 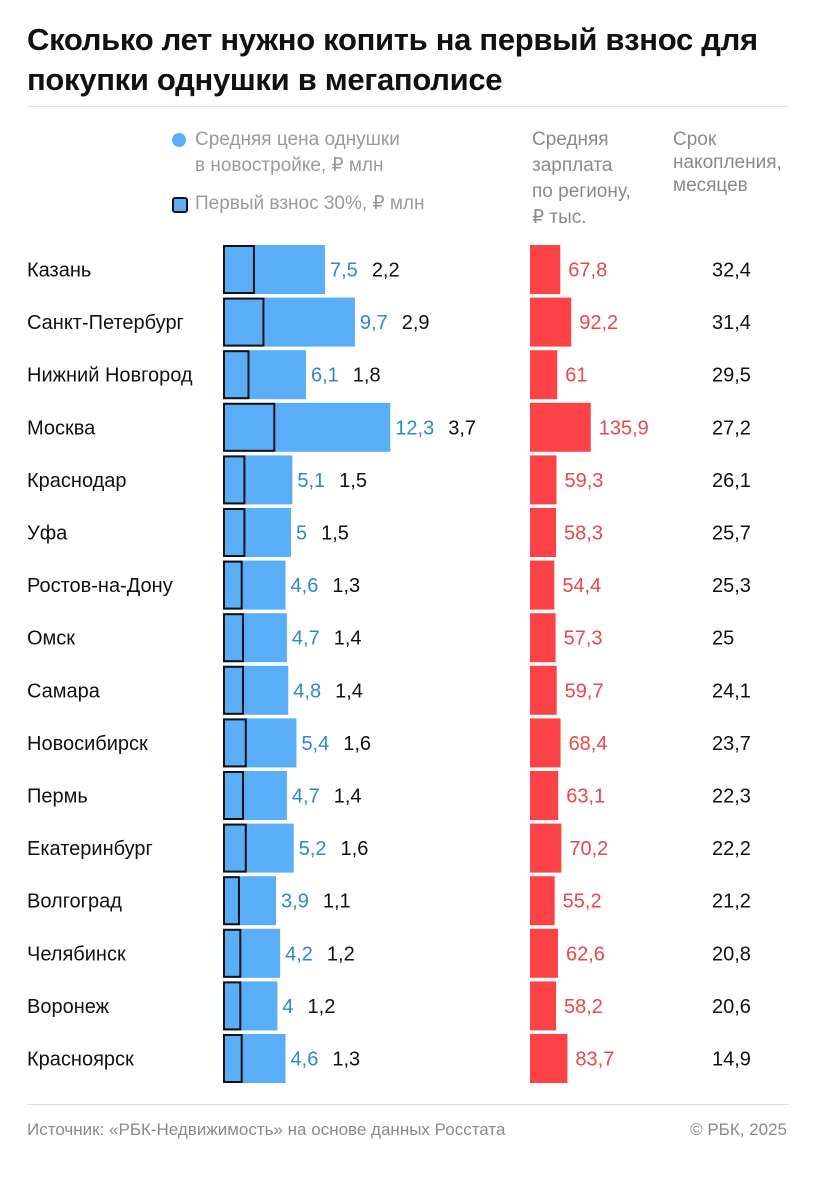 I want to click on months-value-label: 26,1, so click(x=731, y=481).